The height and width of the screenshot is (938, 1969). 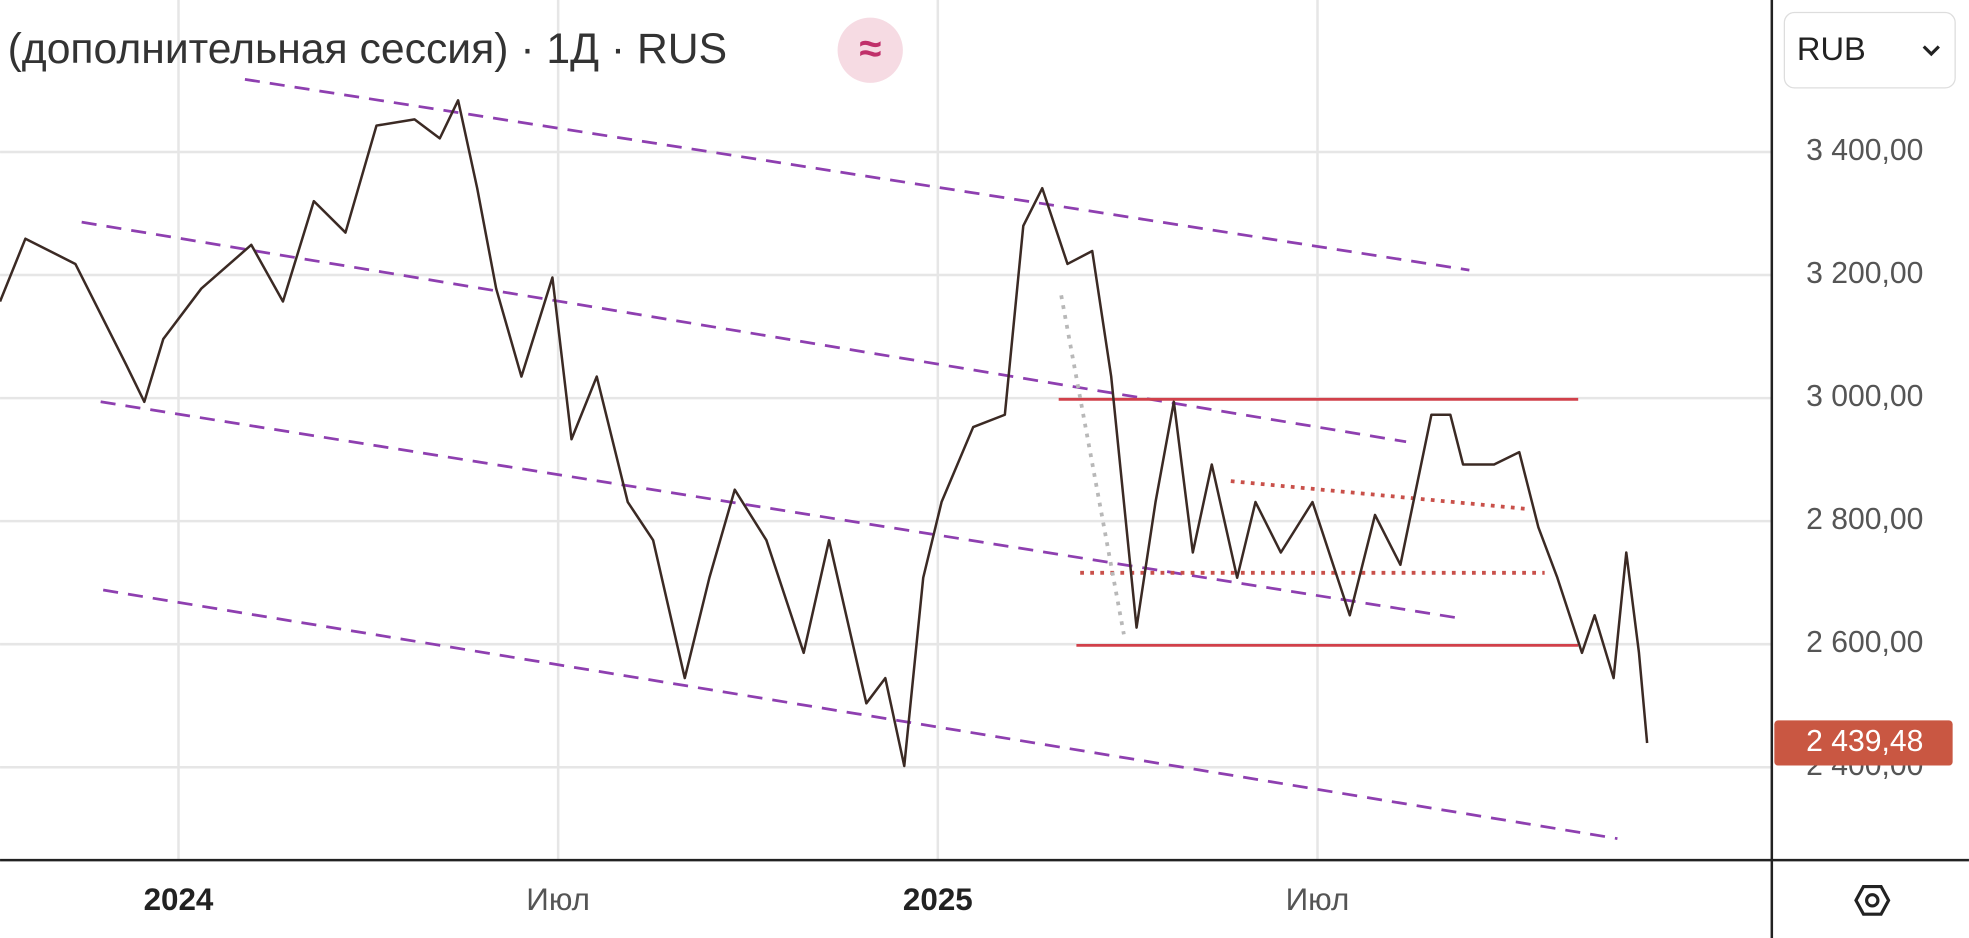 I want to click on badge: ≈, so click(x=870, y=48).